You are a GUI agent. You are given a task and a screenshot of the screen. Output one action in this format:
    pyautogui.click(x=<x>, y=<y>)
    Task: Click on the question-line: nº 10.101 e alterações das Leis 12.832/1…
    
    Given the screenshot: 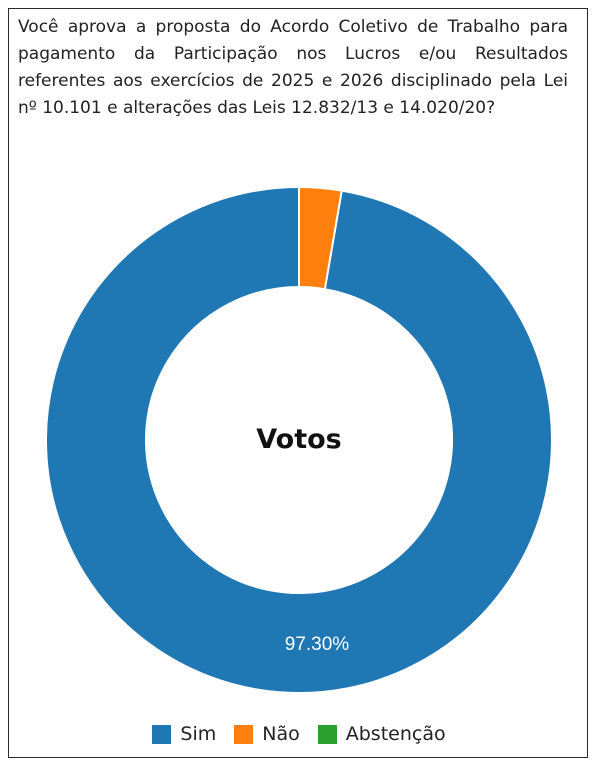 What is the action you would take?
    pyautogui.click(x=257, y=108)
    